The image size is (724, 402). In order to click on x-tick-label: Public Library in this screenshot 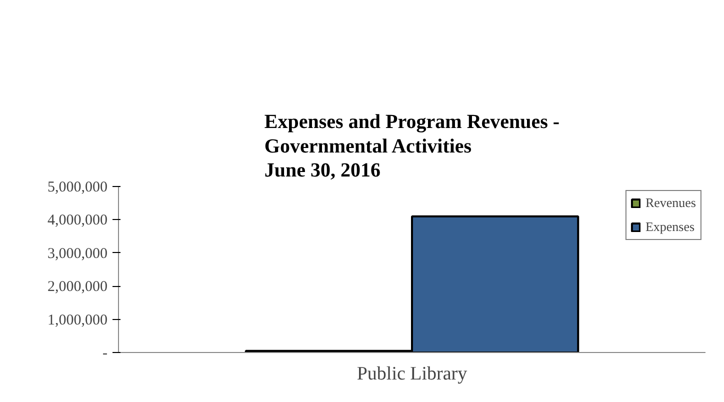, I will do `click(412, 374)`.